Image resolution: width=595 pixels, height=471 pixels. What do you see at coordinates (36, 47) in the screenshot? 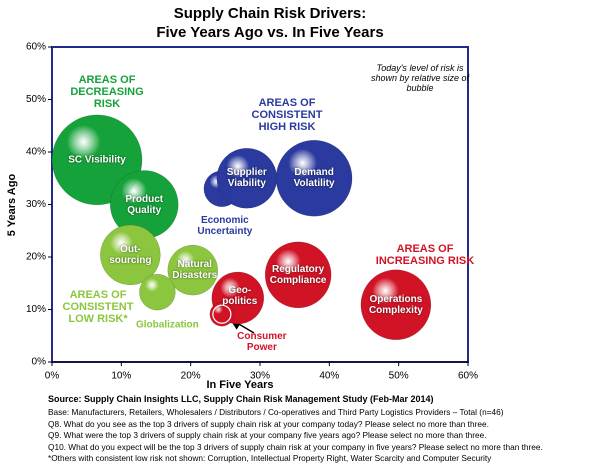
I see `y-tick-label: 60%` at bounding box center [36, 47].